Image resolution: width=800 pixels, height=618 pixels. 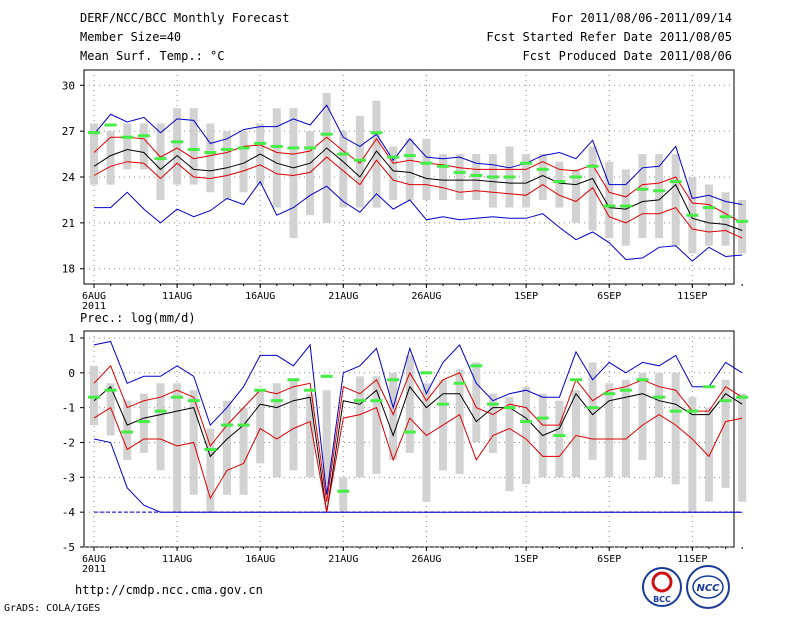 I want to click on x-tick-year-label: 2011, so click(x=94, y=569).